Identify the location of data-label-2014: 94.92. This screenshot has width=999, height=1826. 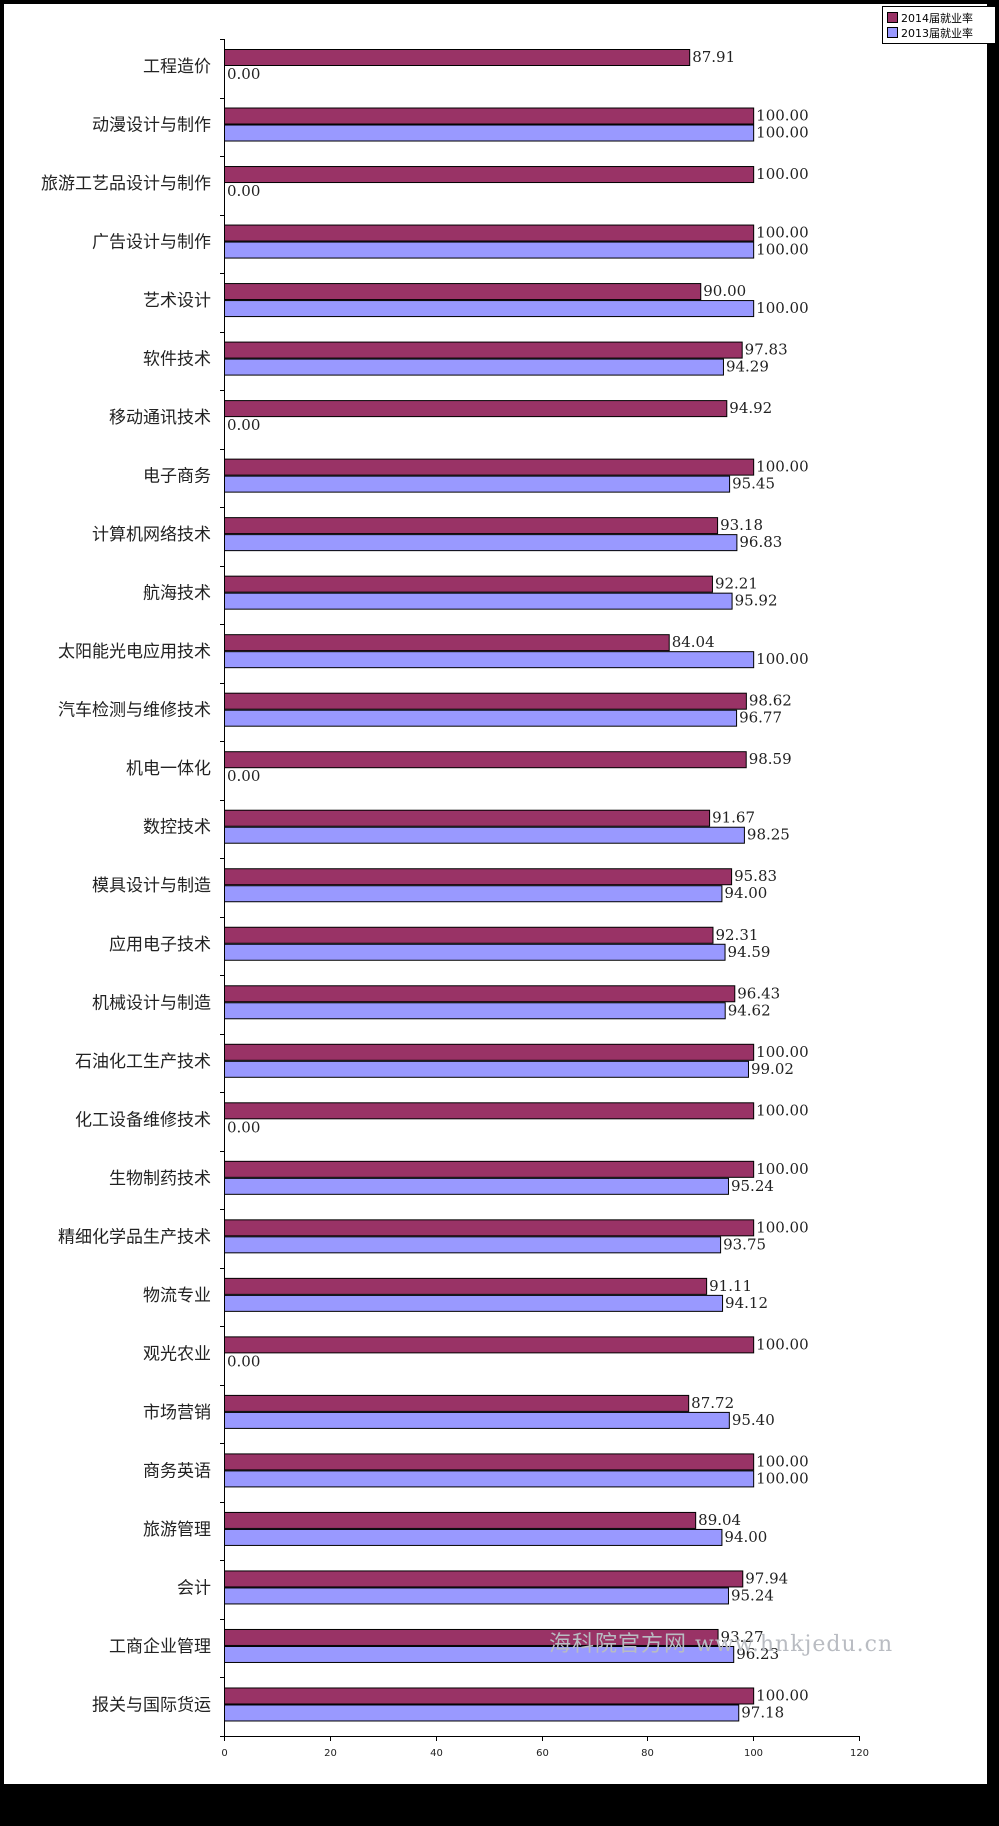
(750, 408).